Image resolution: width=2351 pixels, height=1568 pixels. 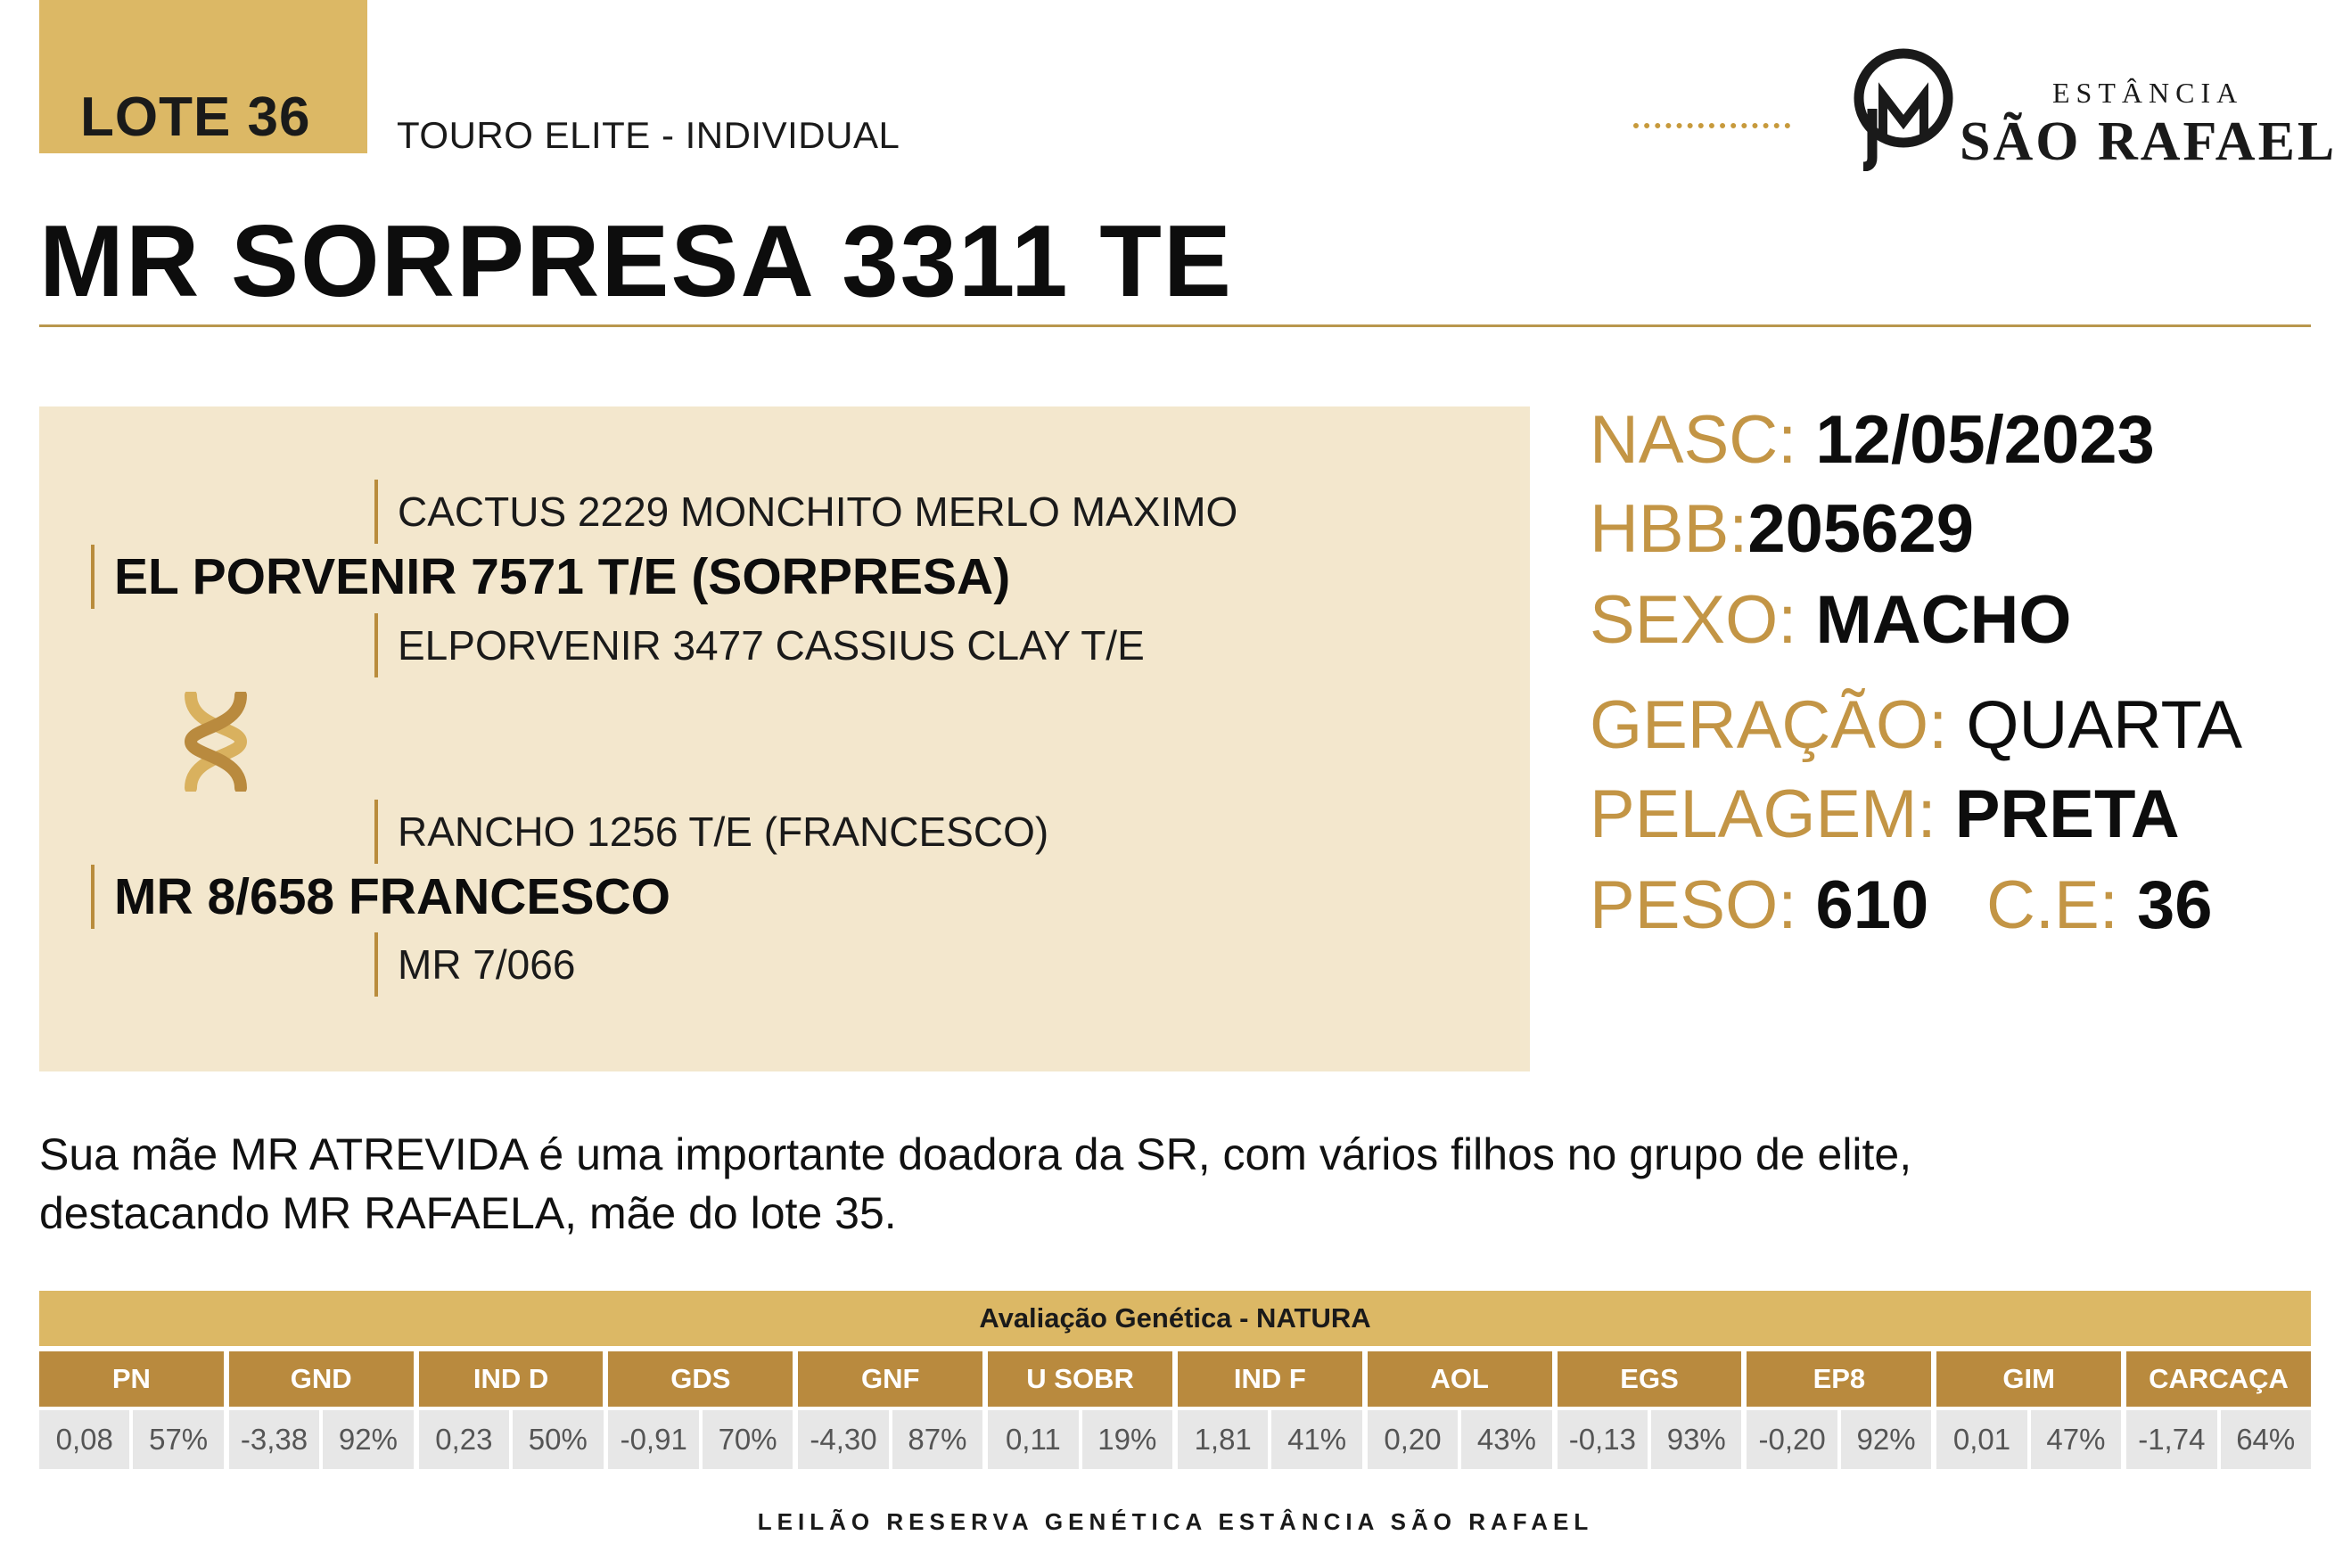 I want to click on genetic-accuracy-value: 70%, so click(x=747, y=1439).